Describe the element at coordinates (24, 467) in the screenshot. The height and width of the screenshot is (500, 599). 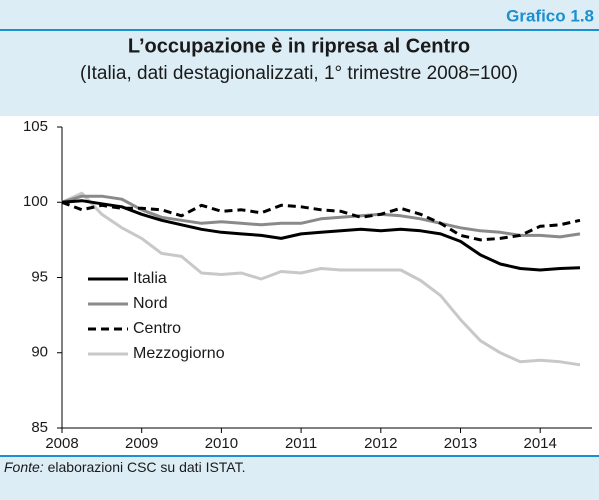
I see `source-label: Fonte:` at that location.